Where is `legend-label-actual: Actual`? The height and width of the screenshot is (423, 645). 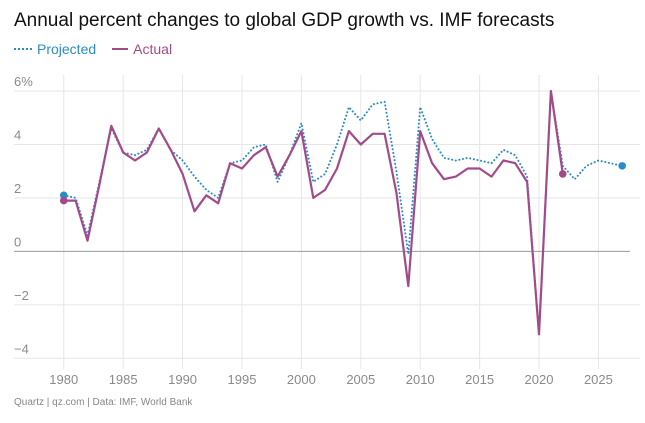
legend-label-actual: Actual is located at coordinates (153, 49).